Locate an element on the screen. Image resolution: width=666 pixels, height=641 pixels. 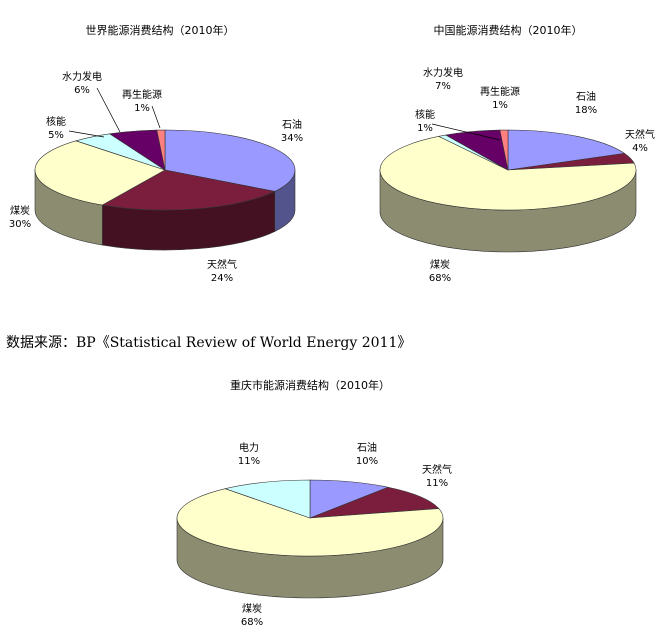
value-label: 6% is located at coordinates (82, 90).